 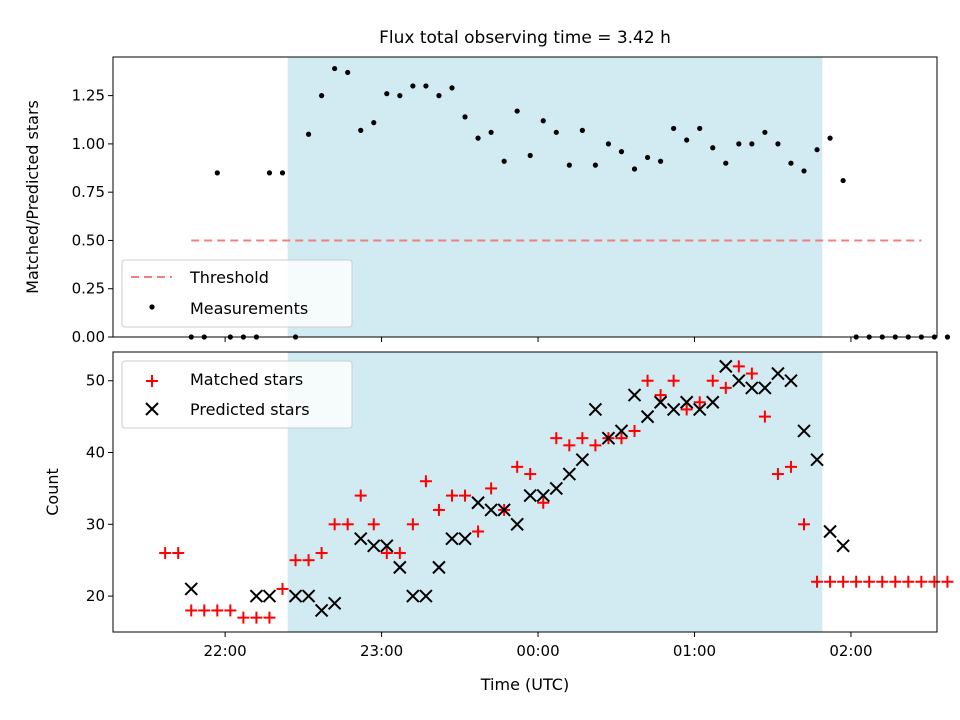 What do you see at coordinates (237, 394) in the screenshot?
I see `bottom-legend-box` at bounding box center [237, 394].